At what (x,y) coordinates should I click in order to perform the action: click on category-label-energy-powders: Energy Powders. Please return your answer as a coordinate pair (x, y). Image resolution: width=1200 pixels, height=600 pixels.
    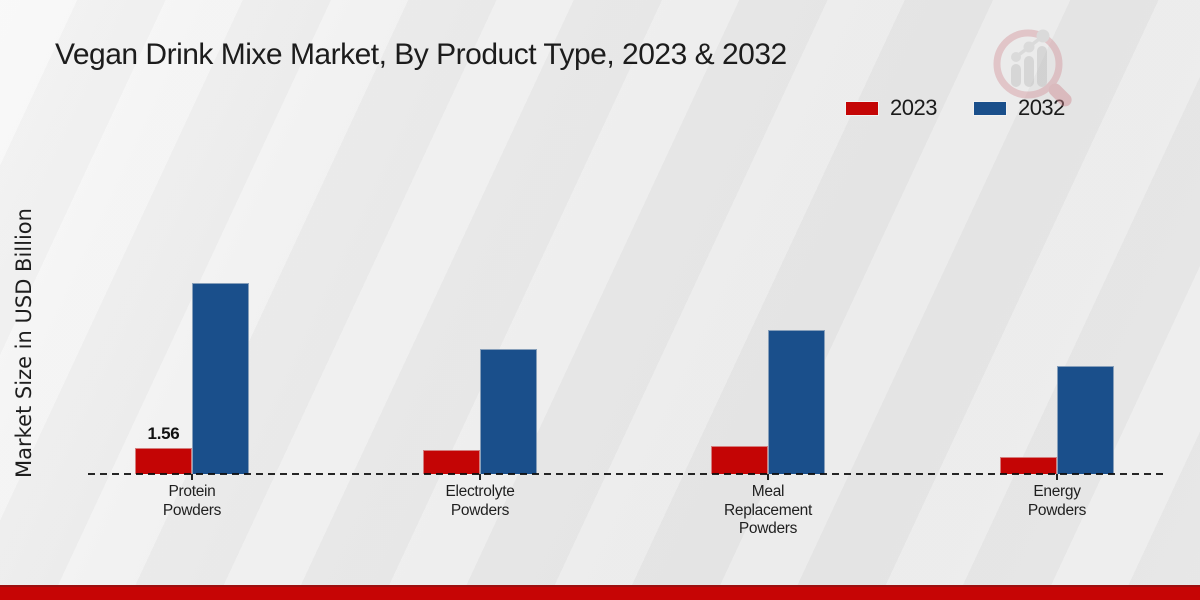
    Looking at the image, I should click on (1057, 501).